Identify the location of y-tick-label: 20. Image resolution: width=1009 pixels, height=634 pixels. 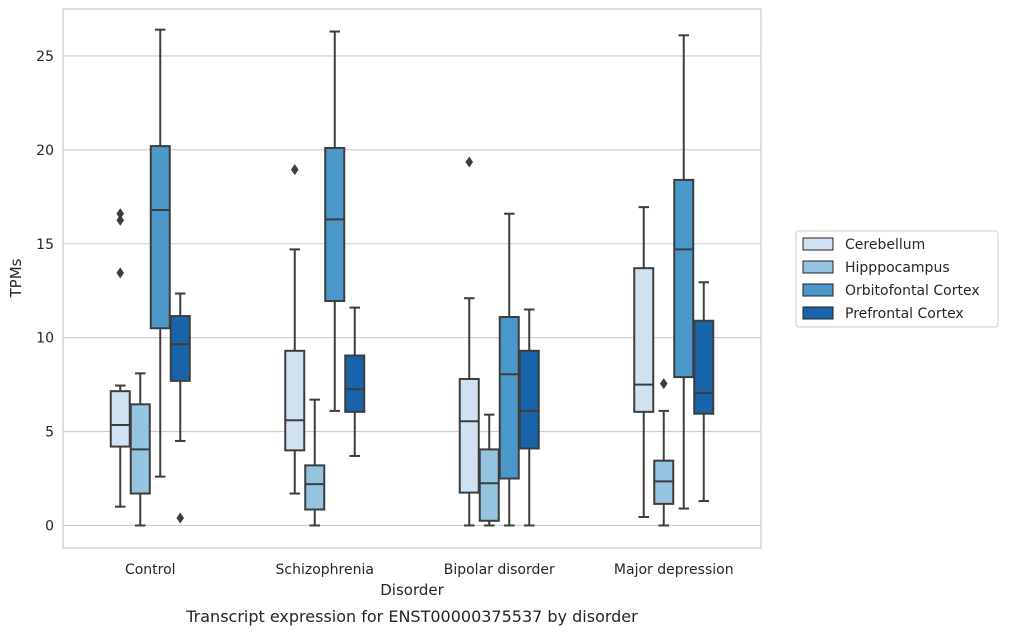
(45, 151).